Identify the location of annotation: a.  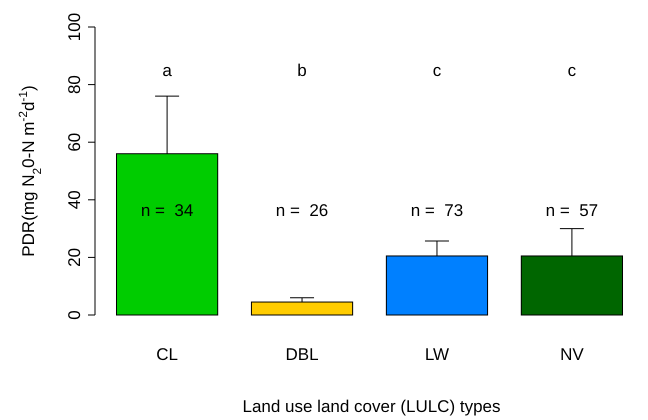
(167, 70).